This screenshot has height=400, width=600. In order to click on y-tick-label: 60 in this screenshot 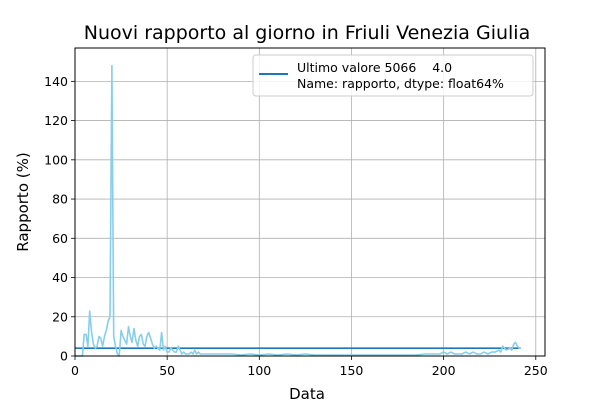, I will do `click(60, 238)`.